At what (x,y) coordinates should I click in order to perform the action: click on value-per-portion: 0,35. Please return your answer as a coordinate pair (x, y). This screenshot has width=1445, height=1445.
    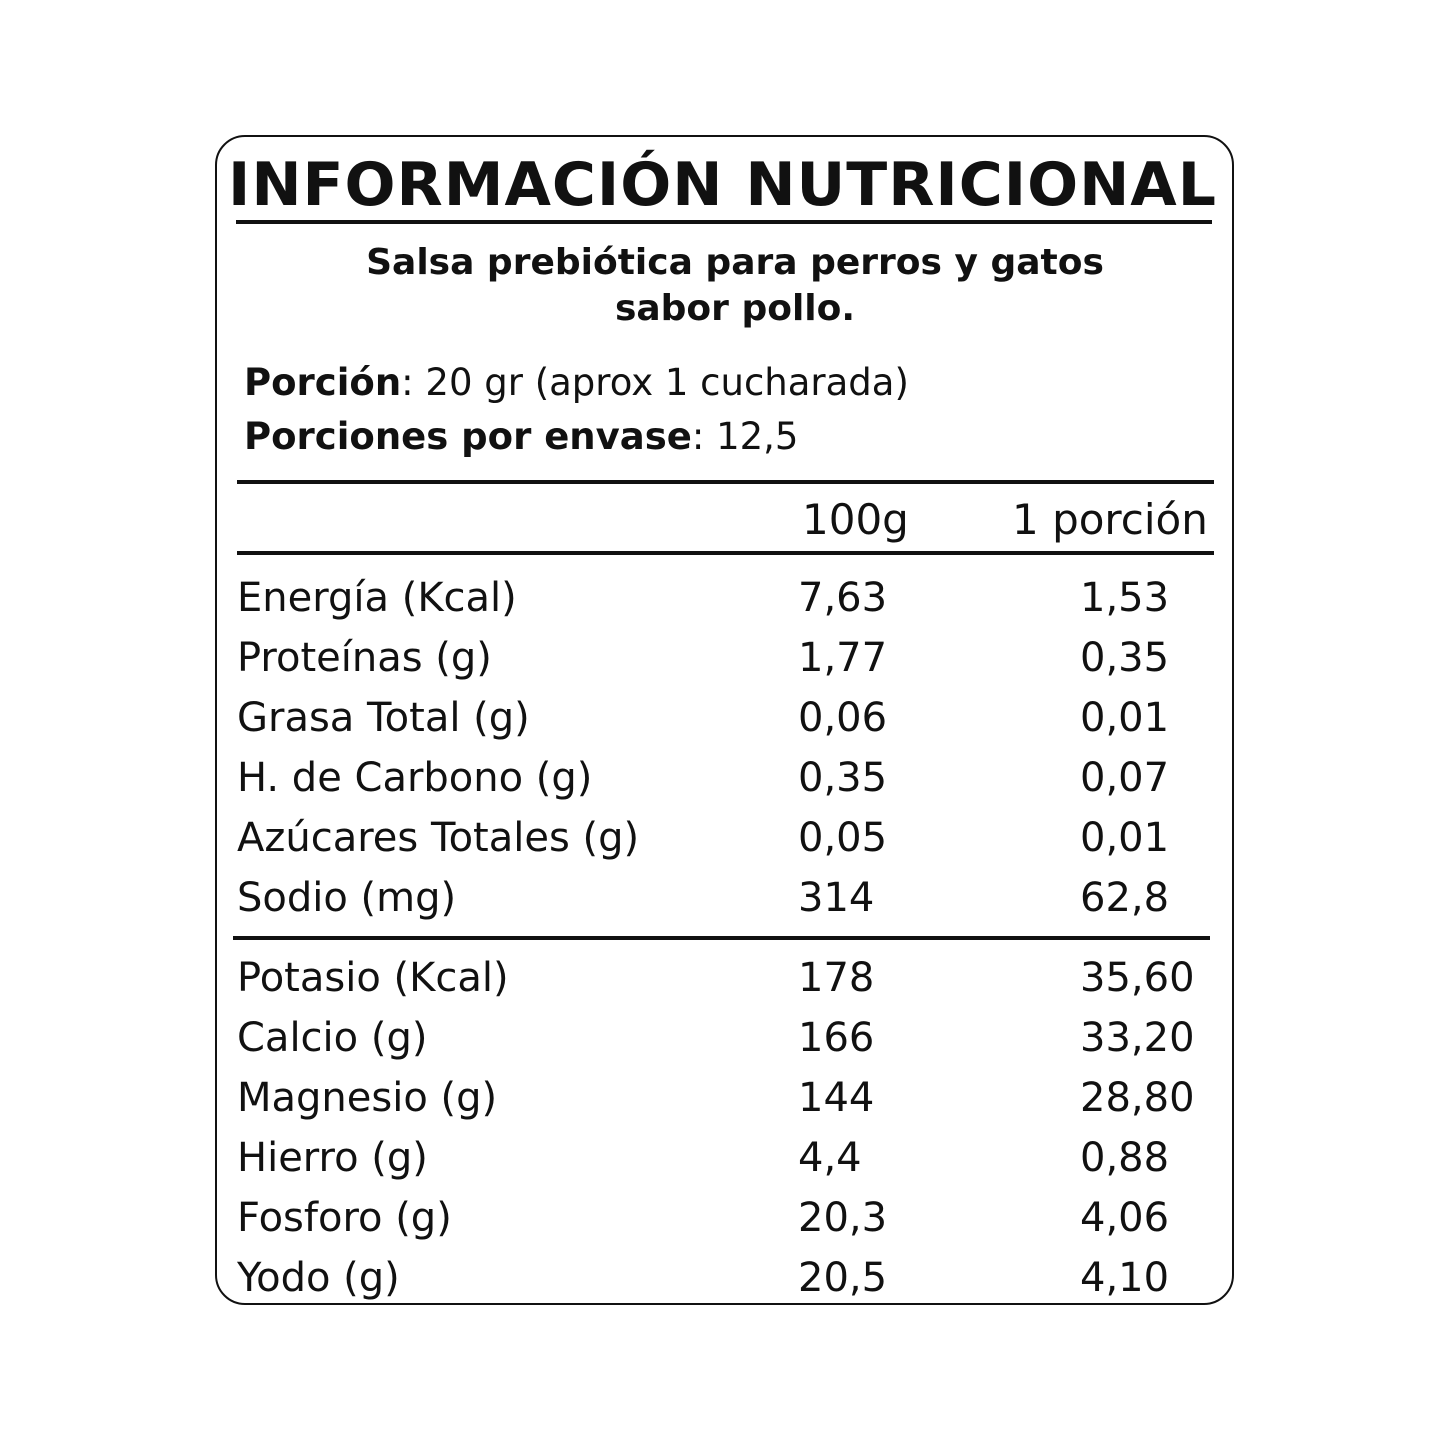
    Looking at the image, I should click on (1125, 658).